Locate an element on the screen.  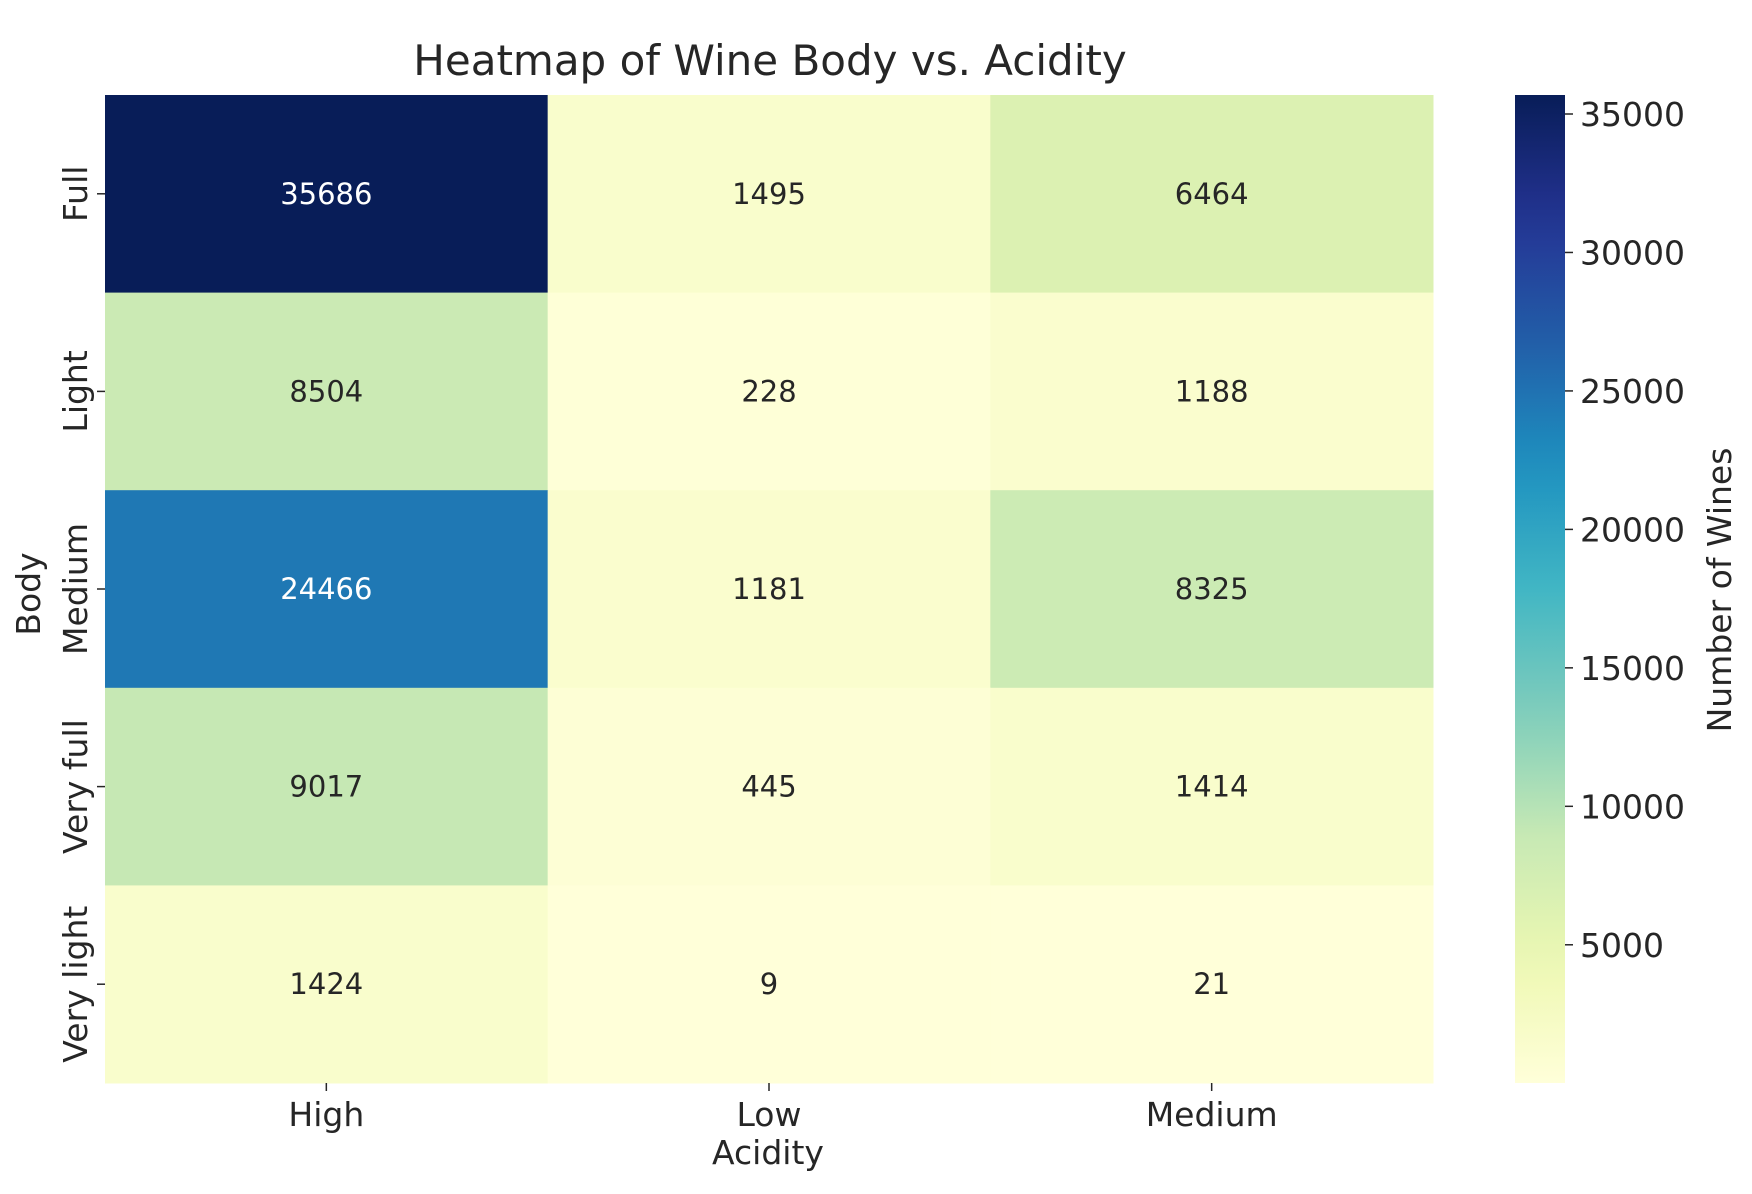
cell-value-label: 1188 is located at coordinates (1212, 391).